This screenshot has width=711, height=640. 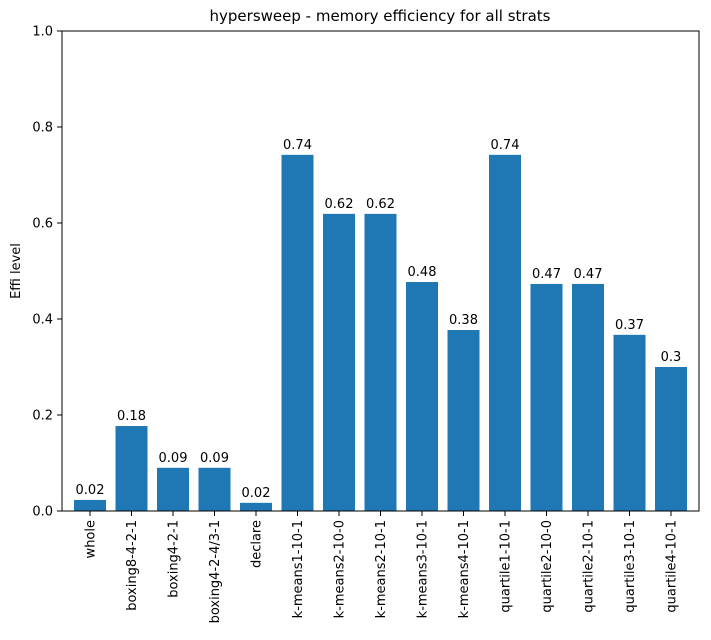 I want to click on x-tick-label-9: k-means4-10-1, so click(x=464, y=569).